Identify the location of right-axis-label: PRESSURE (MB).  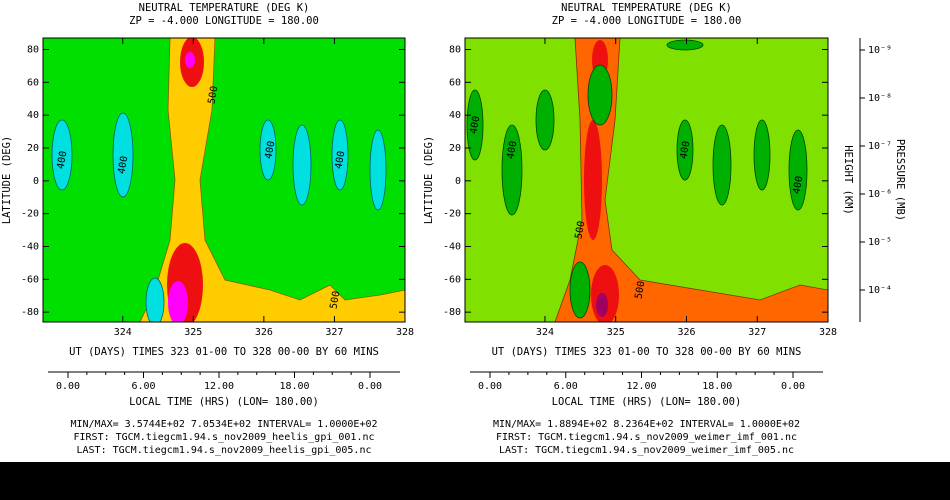
(900, 180).